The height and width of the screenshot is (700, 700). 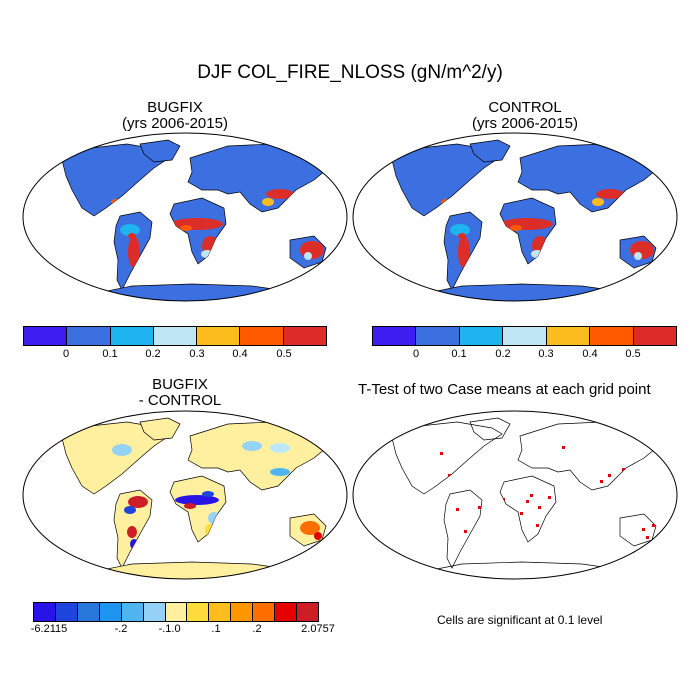 What do you see at coordinates (525, 123) in the screenshot?
I see `control-title-line2: (yrs 2006-2015)` at bounding box center [525, 123].